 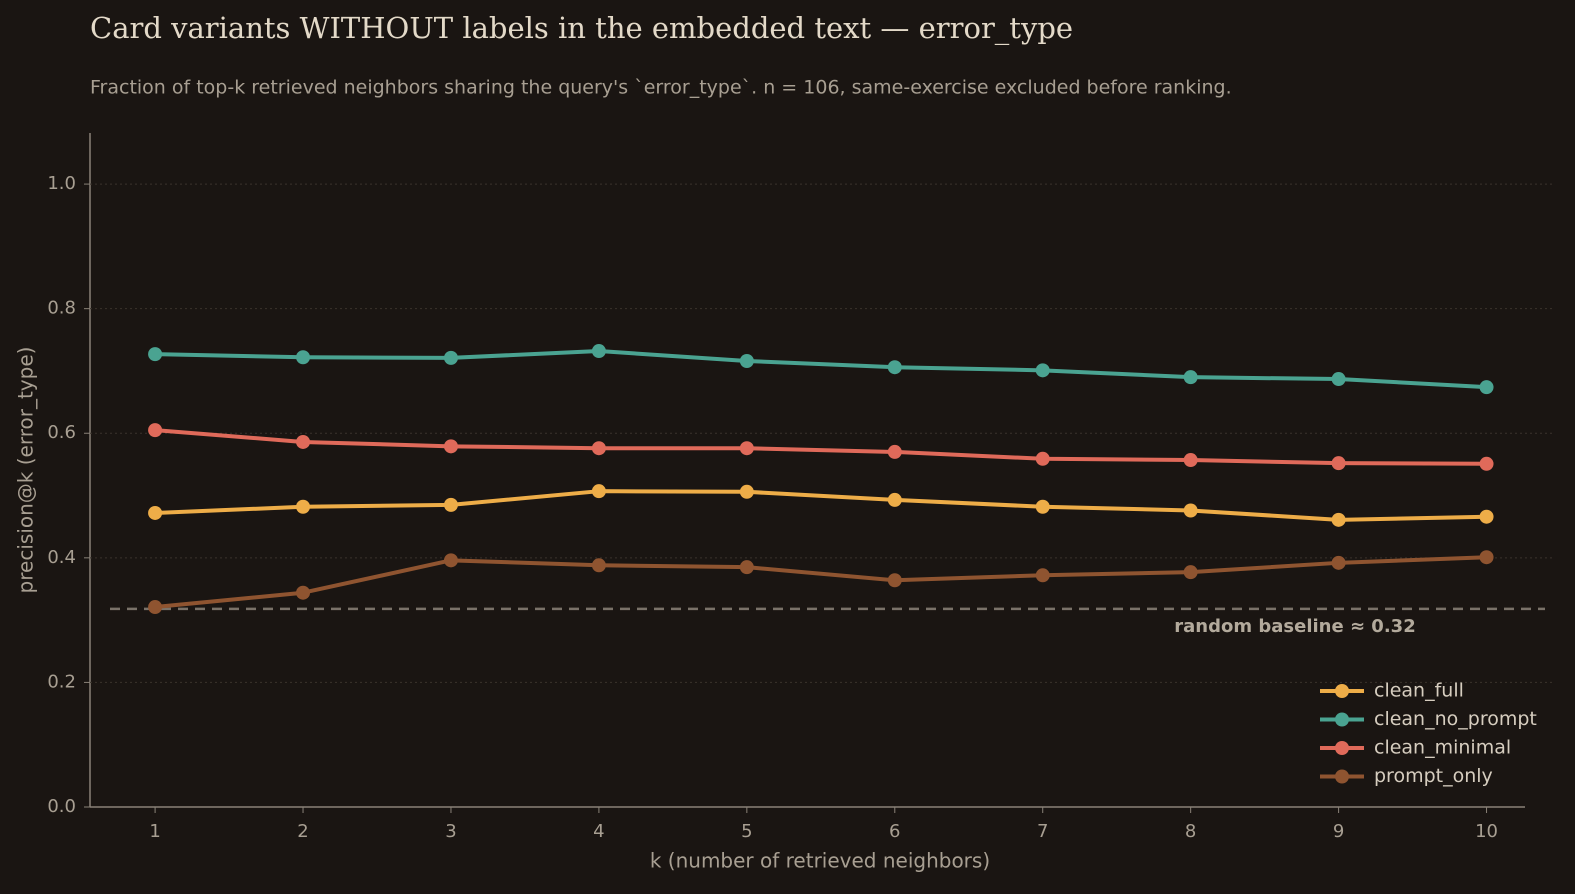 What do you see at coordinates (820, 861) in the screenshot?
I see `x-axis-label: k (number of retrieved neighbors)` at bounding box center [820, 861].